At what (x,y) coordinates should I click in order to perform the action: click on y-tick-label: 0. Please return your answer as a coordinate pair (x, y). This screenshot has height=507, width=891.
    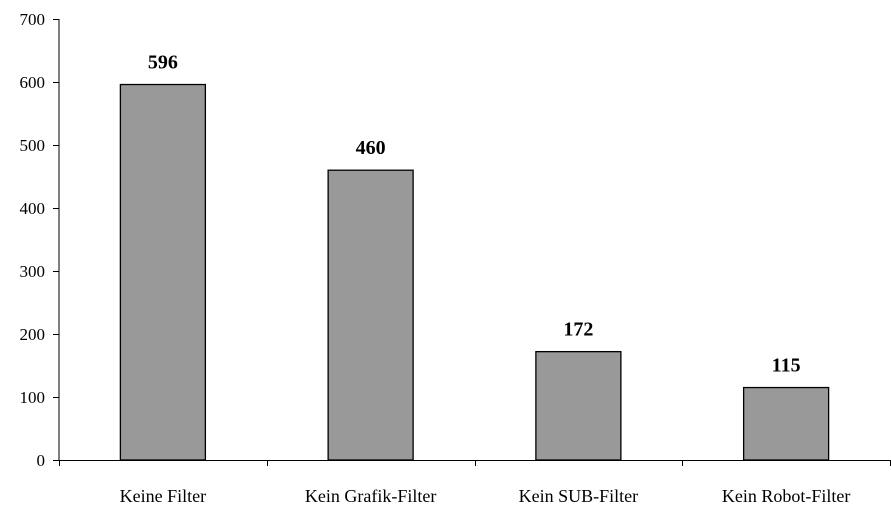
    Looking at the image, I should click on (41, 460).